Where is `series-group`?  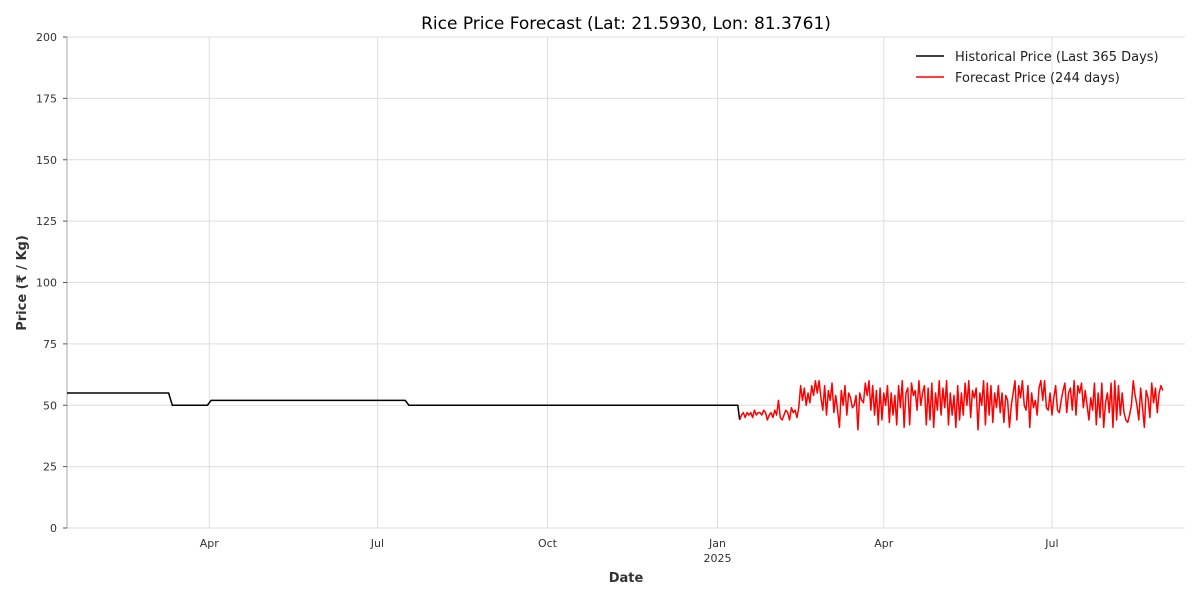 series-group is located at coordinates (615, 405).